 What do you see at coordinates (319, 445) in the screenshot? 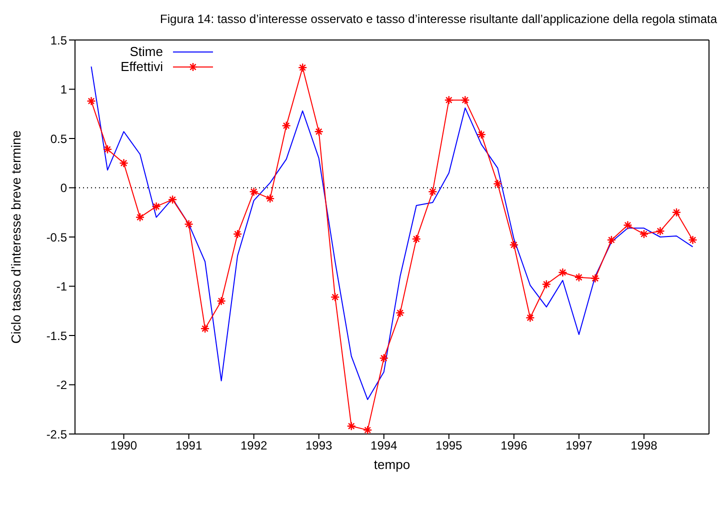
I see `x-tick-label: 1993` at bounding box center [319, 445].